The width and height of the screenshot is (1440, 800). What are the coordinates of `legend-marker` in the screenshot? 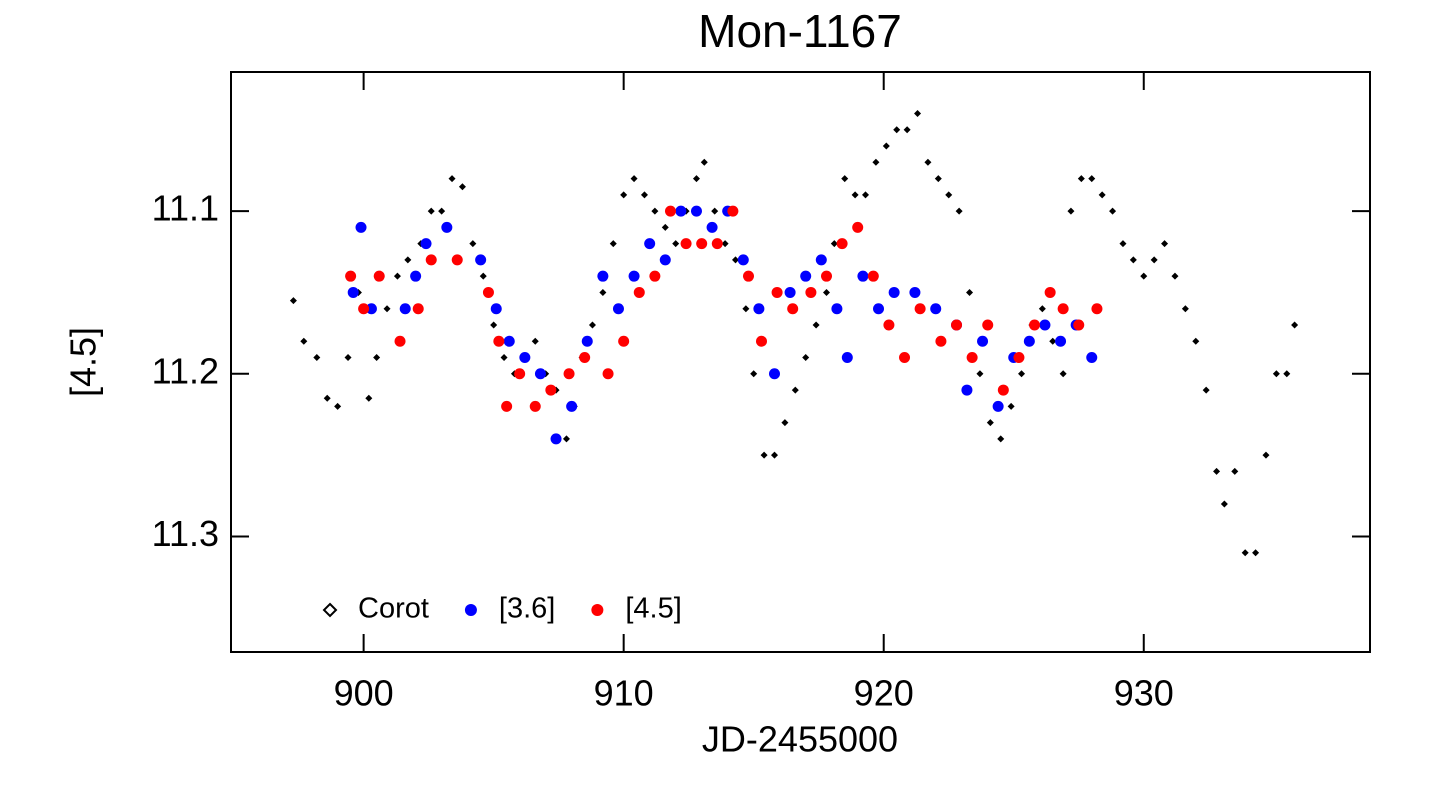 It's located at (470, 610).